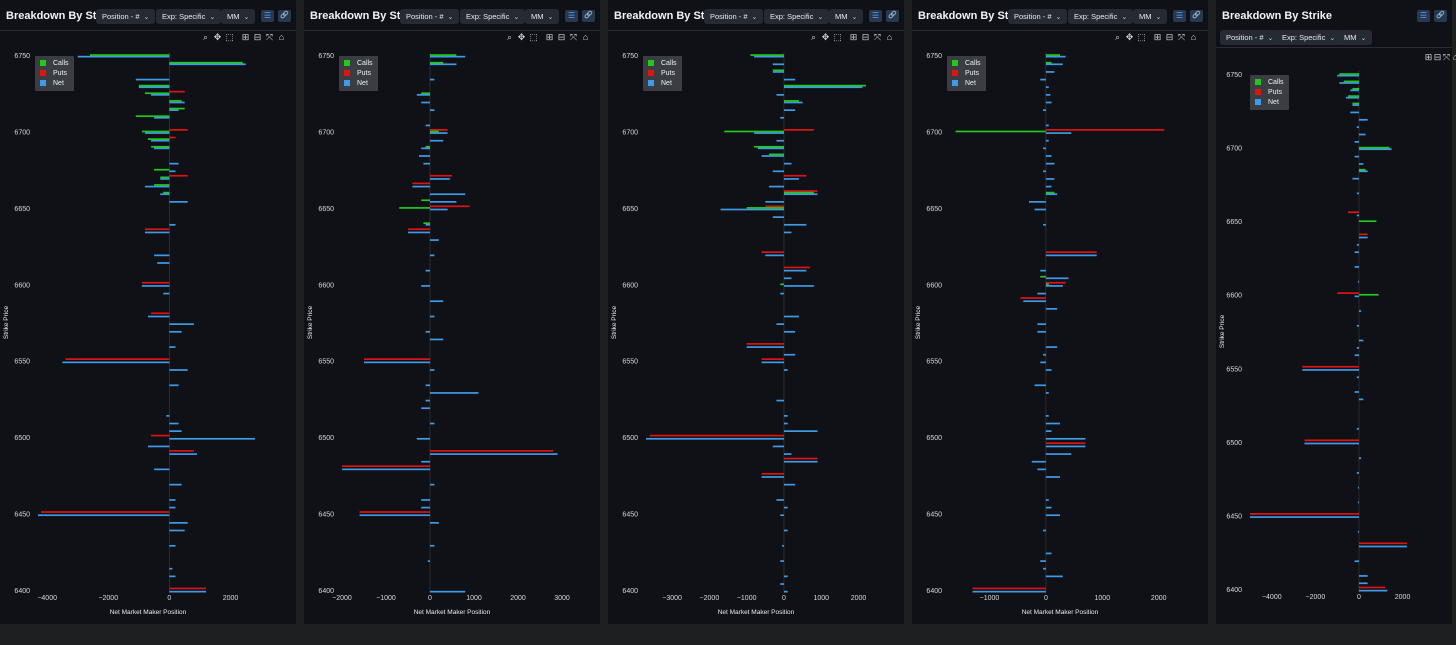 Image resolution: width=1456 pixels, height=645 pixels. I want to click on legend-item-calls: Calls, so click(966, 64).